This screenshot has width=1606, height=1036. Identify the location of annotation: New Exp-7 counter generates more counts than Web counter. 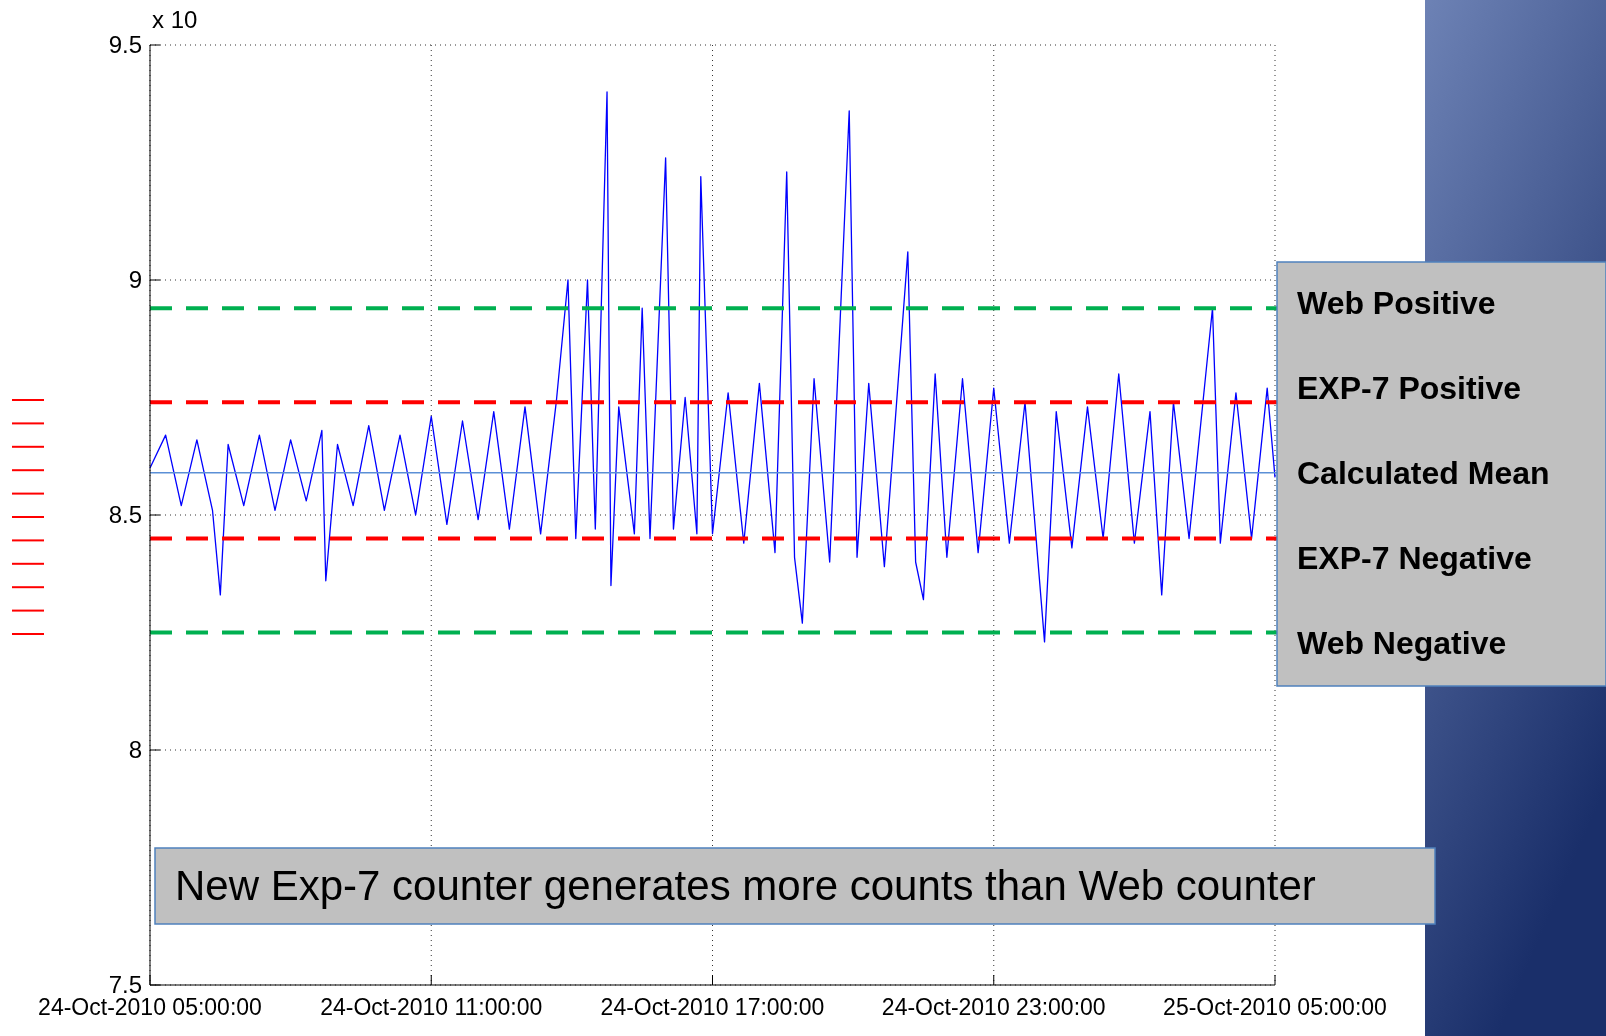
(745, 885).